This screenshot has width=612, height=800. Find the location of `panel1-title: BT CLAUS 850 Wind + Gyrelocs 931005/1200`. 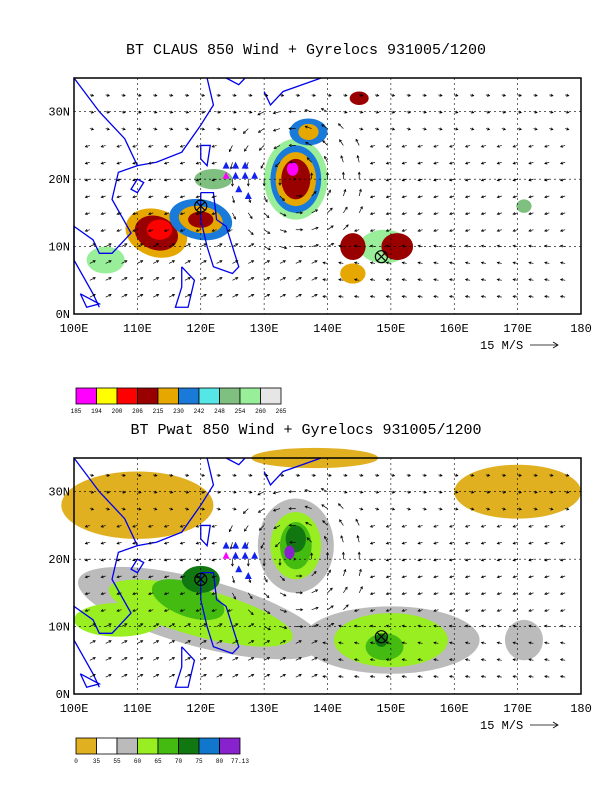

panel1-title: BT CLAUS 850 Wind + Gyrelocs 931005/1200 is located at coordinates (306, 50).